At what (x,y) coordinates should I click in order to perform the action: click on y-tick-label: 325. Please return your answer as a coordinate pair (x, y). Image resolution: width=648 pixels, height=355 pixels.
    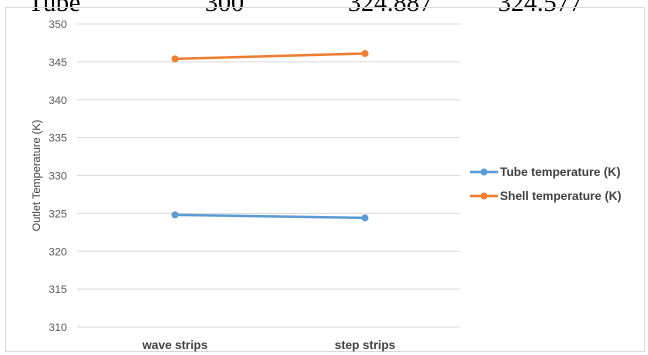
    Looking at the image, I should click on (58, 214).